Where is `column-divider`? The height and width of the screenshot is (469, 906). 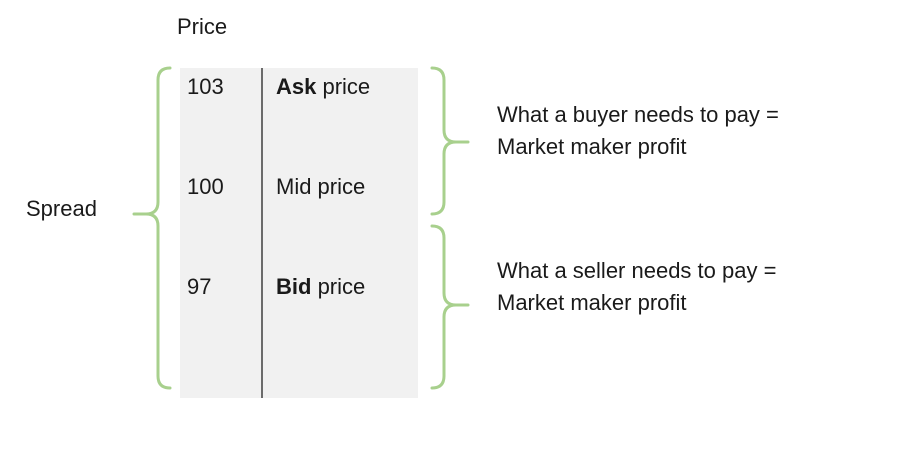 column-divider is located at coordinates (262, 233).